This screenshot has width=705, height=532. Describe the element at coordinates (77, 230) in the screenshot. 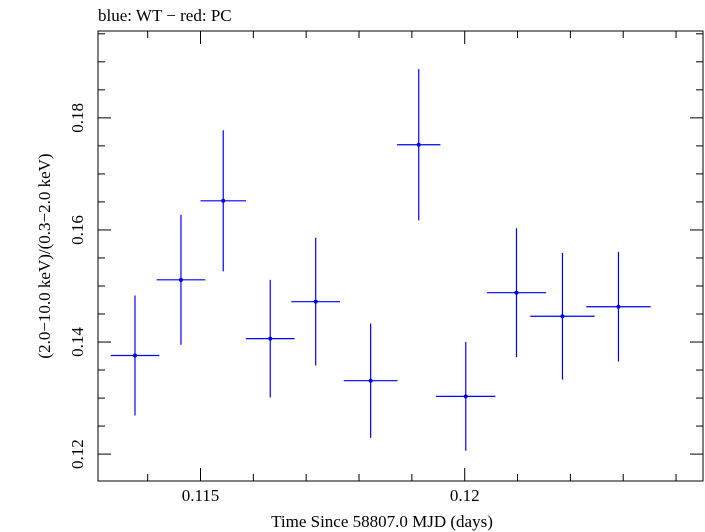

I see `y-tick-label: 0.16` at that location.